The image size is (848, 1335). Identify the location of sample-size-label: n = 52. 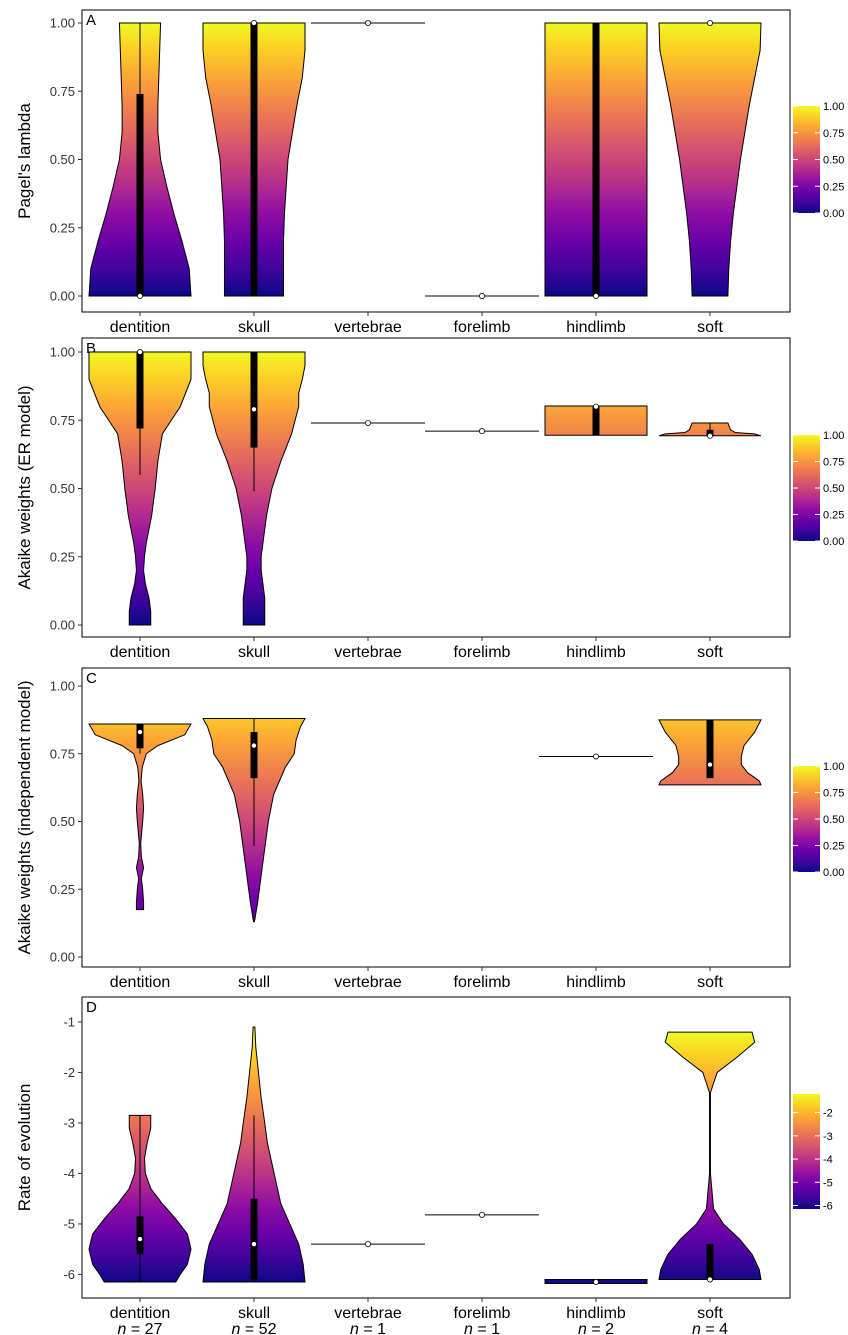
(254, 1328).